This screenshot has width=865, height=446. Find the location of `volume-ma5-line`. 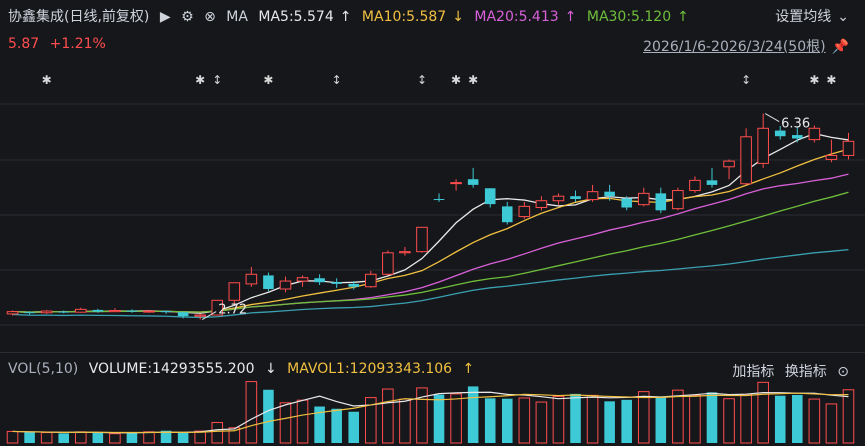

volume-ma5-line is located at coordinates (430, 412).